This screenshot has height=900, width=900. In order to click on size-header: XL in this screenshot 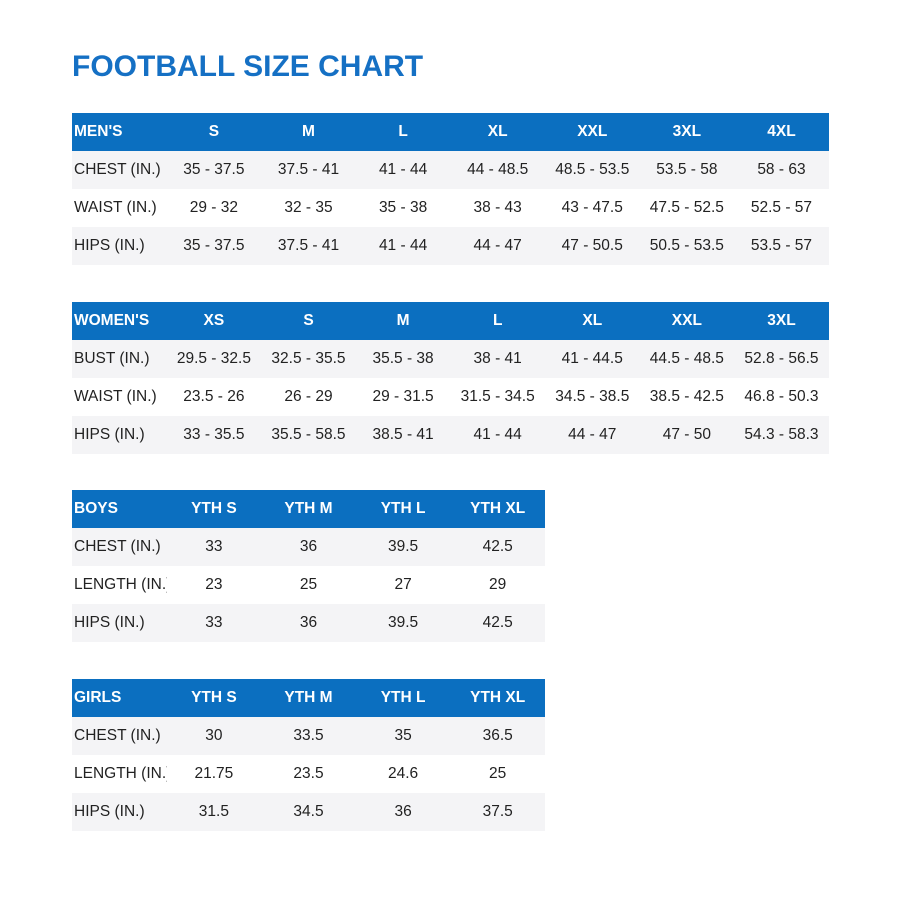, I will do `click(497, 131)`.